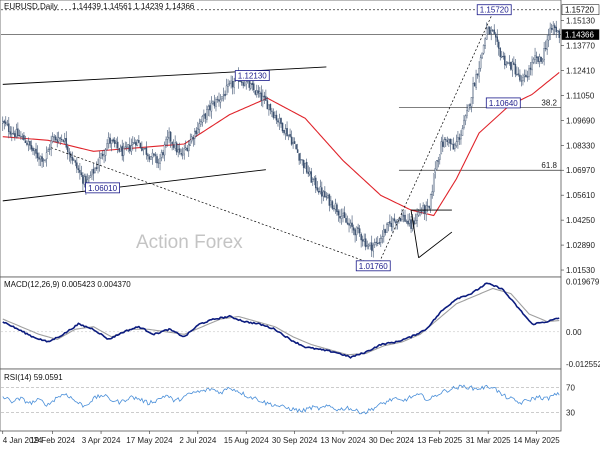 This screenshot has width=600, height=450. What do you see at coordinates (579, 35) in the screenshot?
I see `price-tag-current-text: 1.14366` at bounding box center [579, 35].